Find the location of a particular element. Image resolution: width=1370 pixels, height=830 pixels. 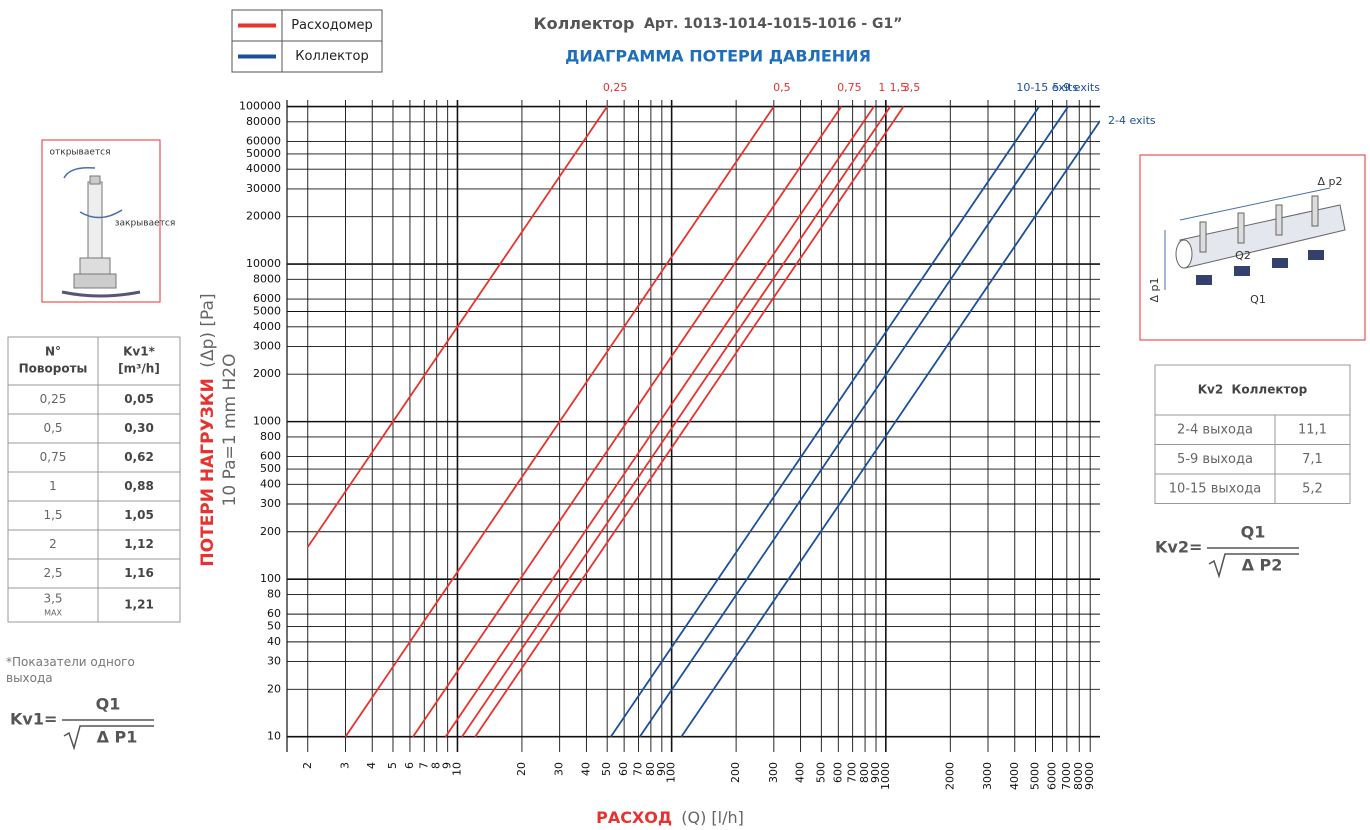

x-tick-label: 90 is located at coordinates (661, 769).